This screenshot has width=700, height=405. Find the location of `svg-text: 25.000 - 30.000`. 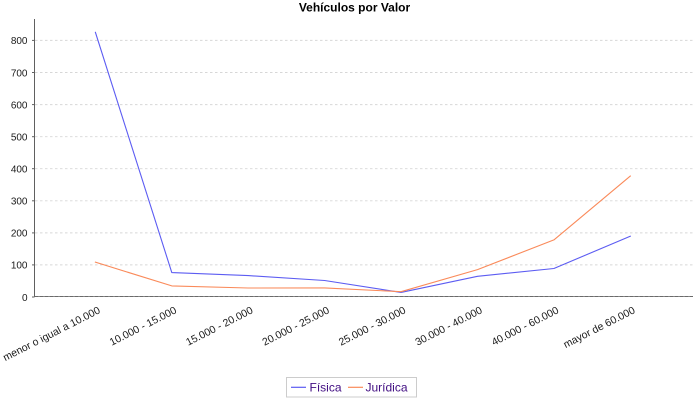

svg-text: 25.000 - 30.000 is located at coordinates (372, 326).